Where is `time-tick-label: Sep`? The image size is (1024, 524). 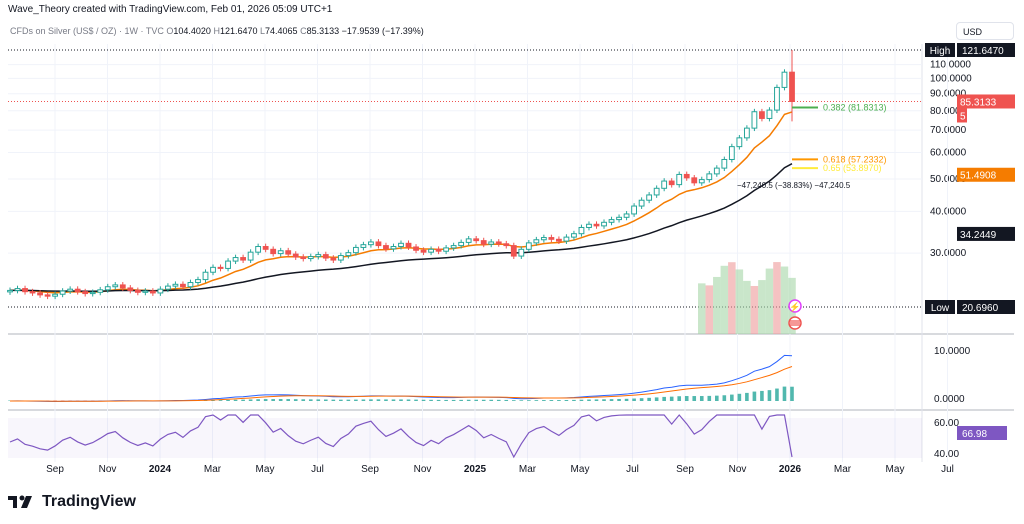
time-tick-label: Sep is located at coordinates (55, 469).